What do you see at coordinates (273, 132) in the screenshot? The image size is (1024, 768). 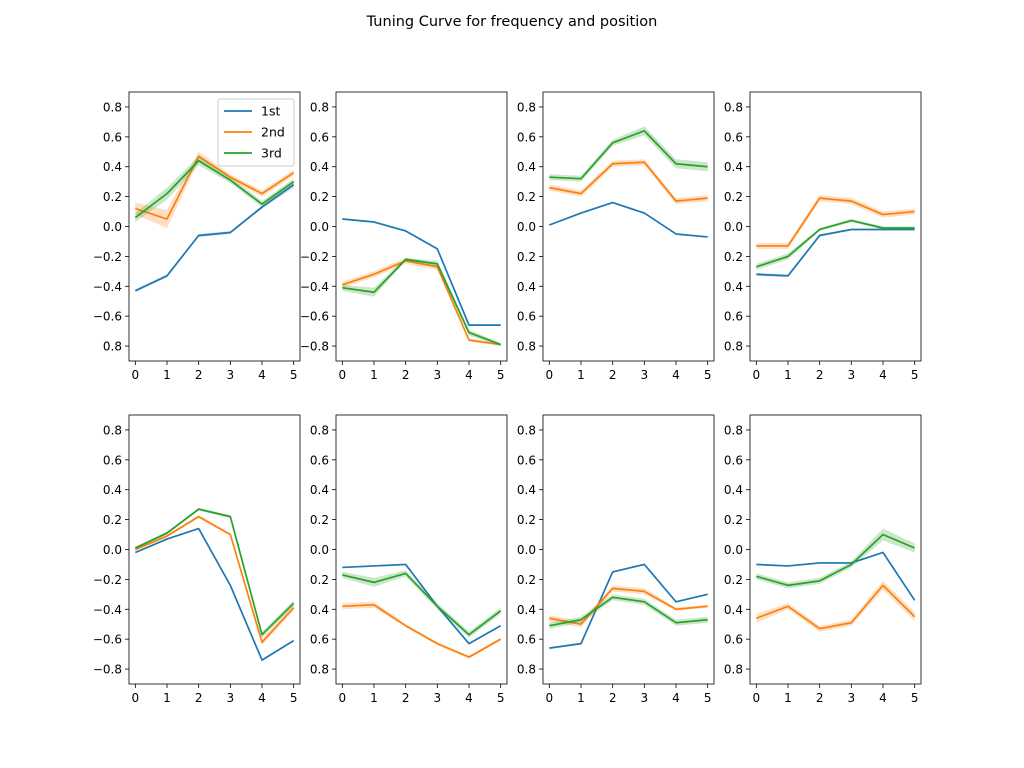 I see `legend-label-2nd: 2nd` at bounding box center [273, 132].